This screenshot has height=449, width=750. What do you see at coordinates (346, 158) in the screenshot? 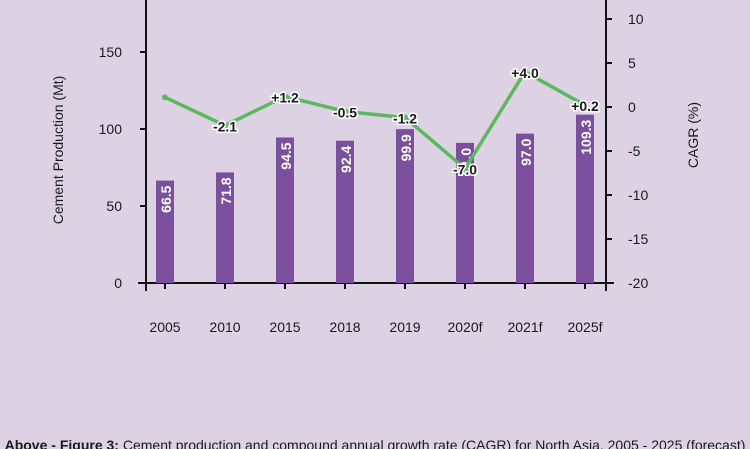
I see `bar-value-label: 92.4` at bounding box center [346, 158].